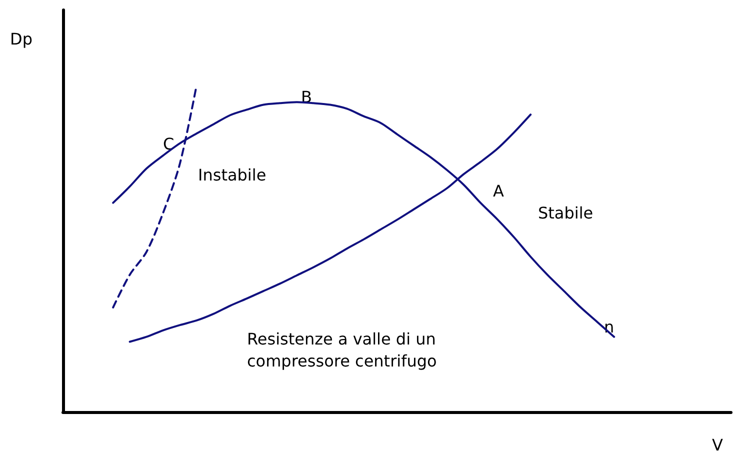 Image resolution: width=734 pixels, height=455 pixels. I want to click on annotation: Resistenze a valle di un compressore centrifugo, so click(342, 350).